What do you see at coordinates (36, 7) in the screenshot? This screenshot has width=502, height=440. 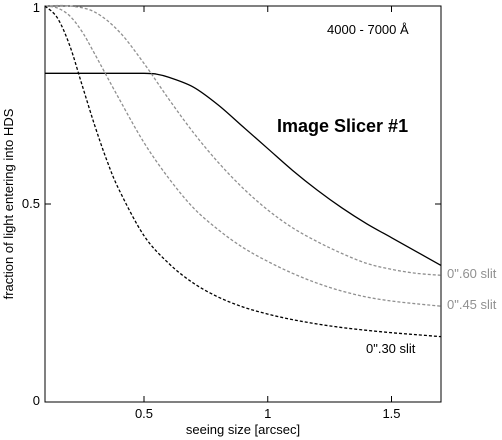 I see `y-tick-label: 1` at bounding box center [36, 7].